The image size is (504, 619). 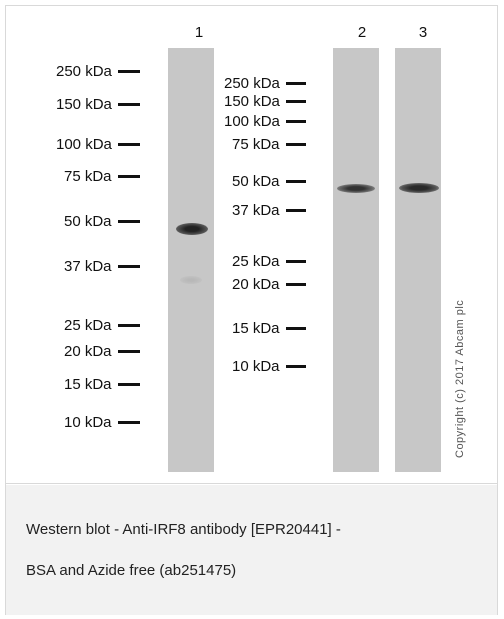 I want to click on marker-right-25: 25 kDa, so click(x=269, y=261).